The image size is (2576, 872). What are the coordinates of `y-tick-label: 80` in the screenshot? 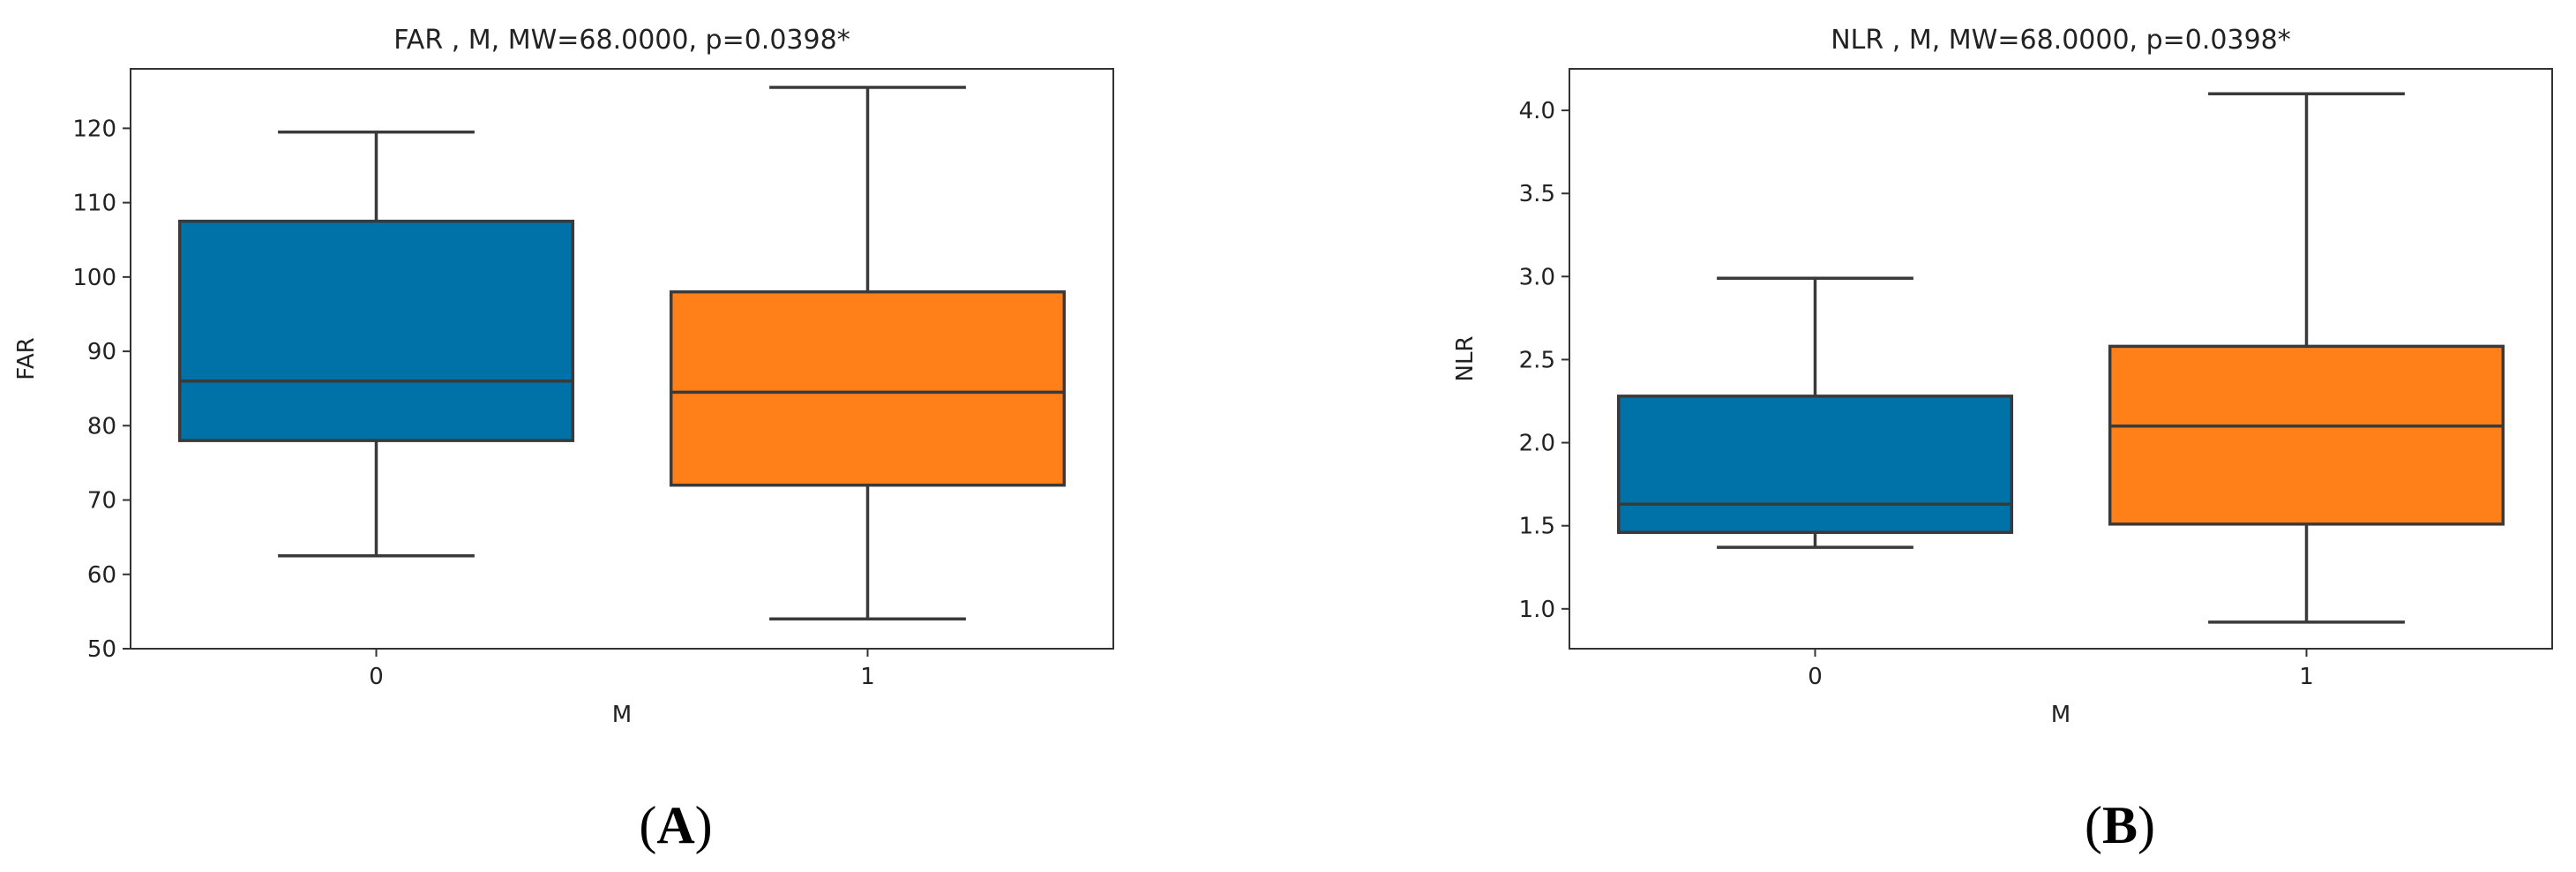 It's located at (102, 426).